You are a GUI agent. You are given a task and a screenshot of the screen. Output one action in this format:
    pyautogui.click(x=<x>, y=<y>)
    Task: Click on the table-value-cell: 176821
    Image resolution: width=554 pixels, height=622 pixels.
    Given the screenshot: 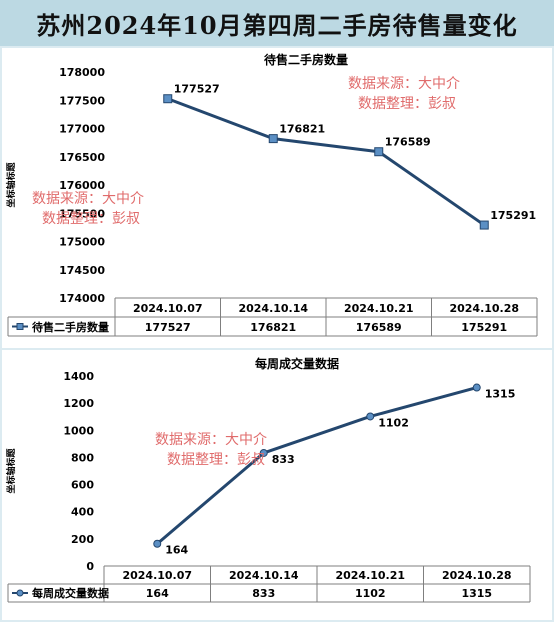 What is the action you would take?
    pyautogui.click(x=273, y=327)
    